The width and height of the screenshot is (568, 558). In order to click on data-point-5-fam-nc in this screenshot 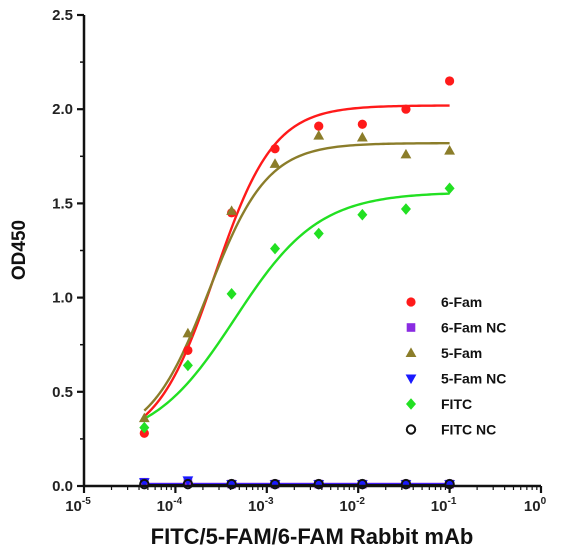, I will do `click(188, 481)`.